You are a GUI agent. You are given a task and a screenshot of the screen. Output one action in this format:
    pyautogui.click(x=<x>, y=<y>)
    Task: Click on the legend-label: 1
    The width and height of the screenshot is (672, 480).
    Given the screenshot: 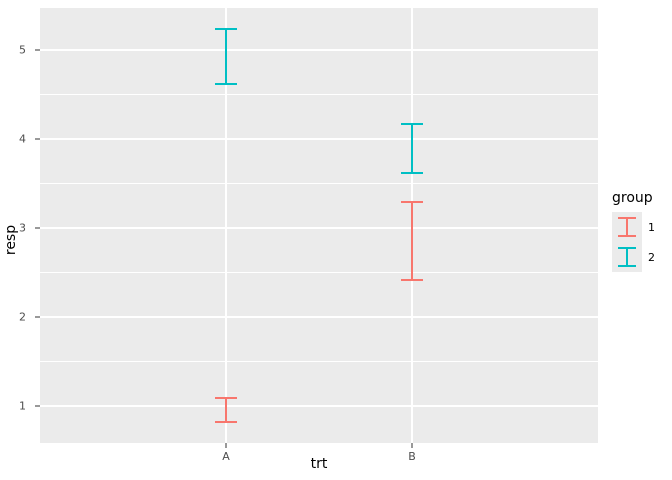 What is the action you would take?
    pyautogui.click(x=651, y=227)
    